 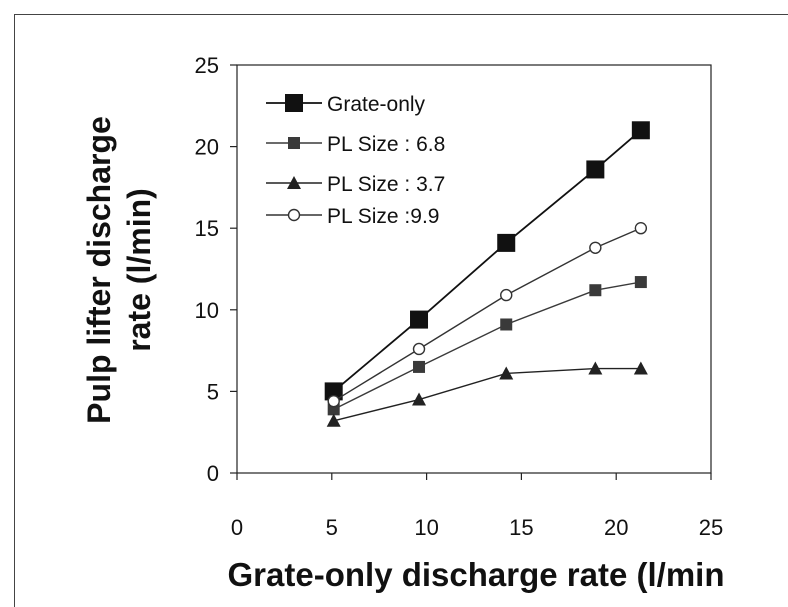 What do you see at coordinates (207, 310) in the screenshot?
I see `y-tick-label: 10` at bounding box center [207, 310].